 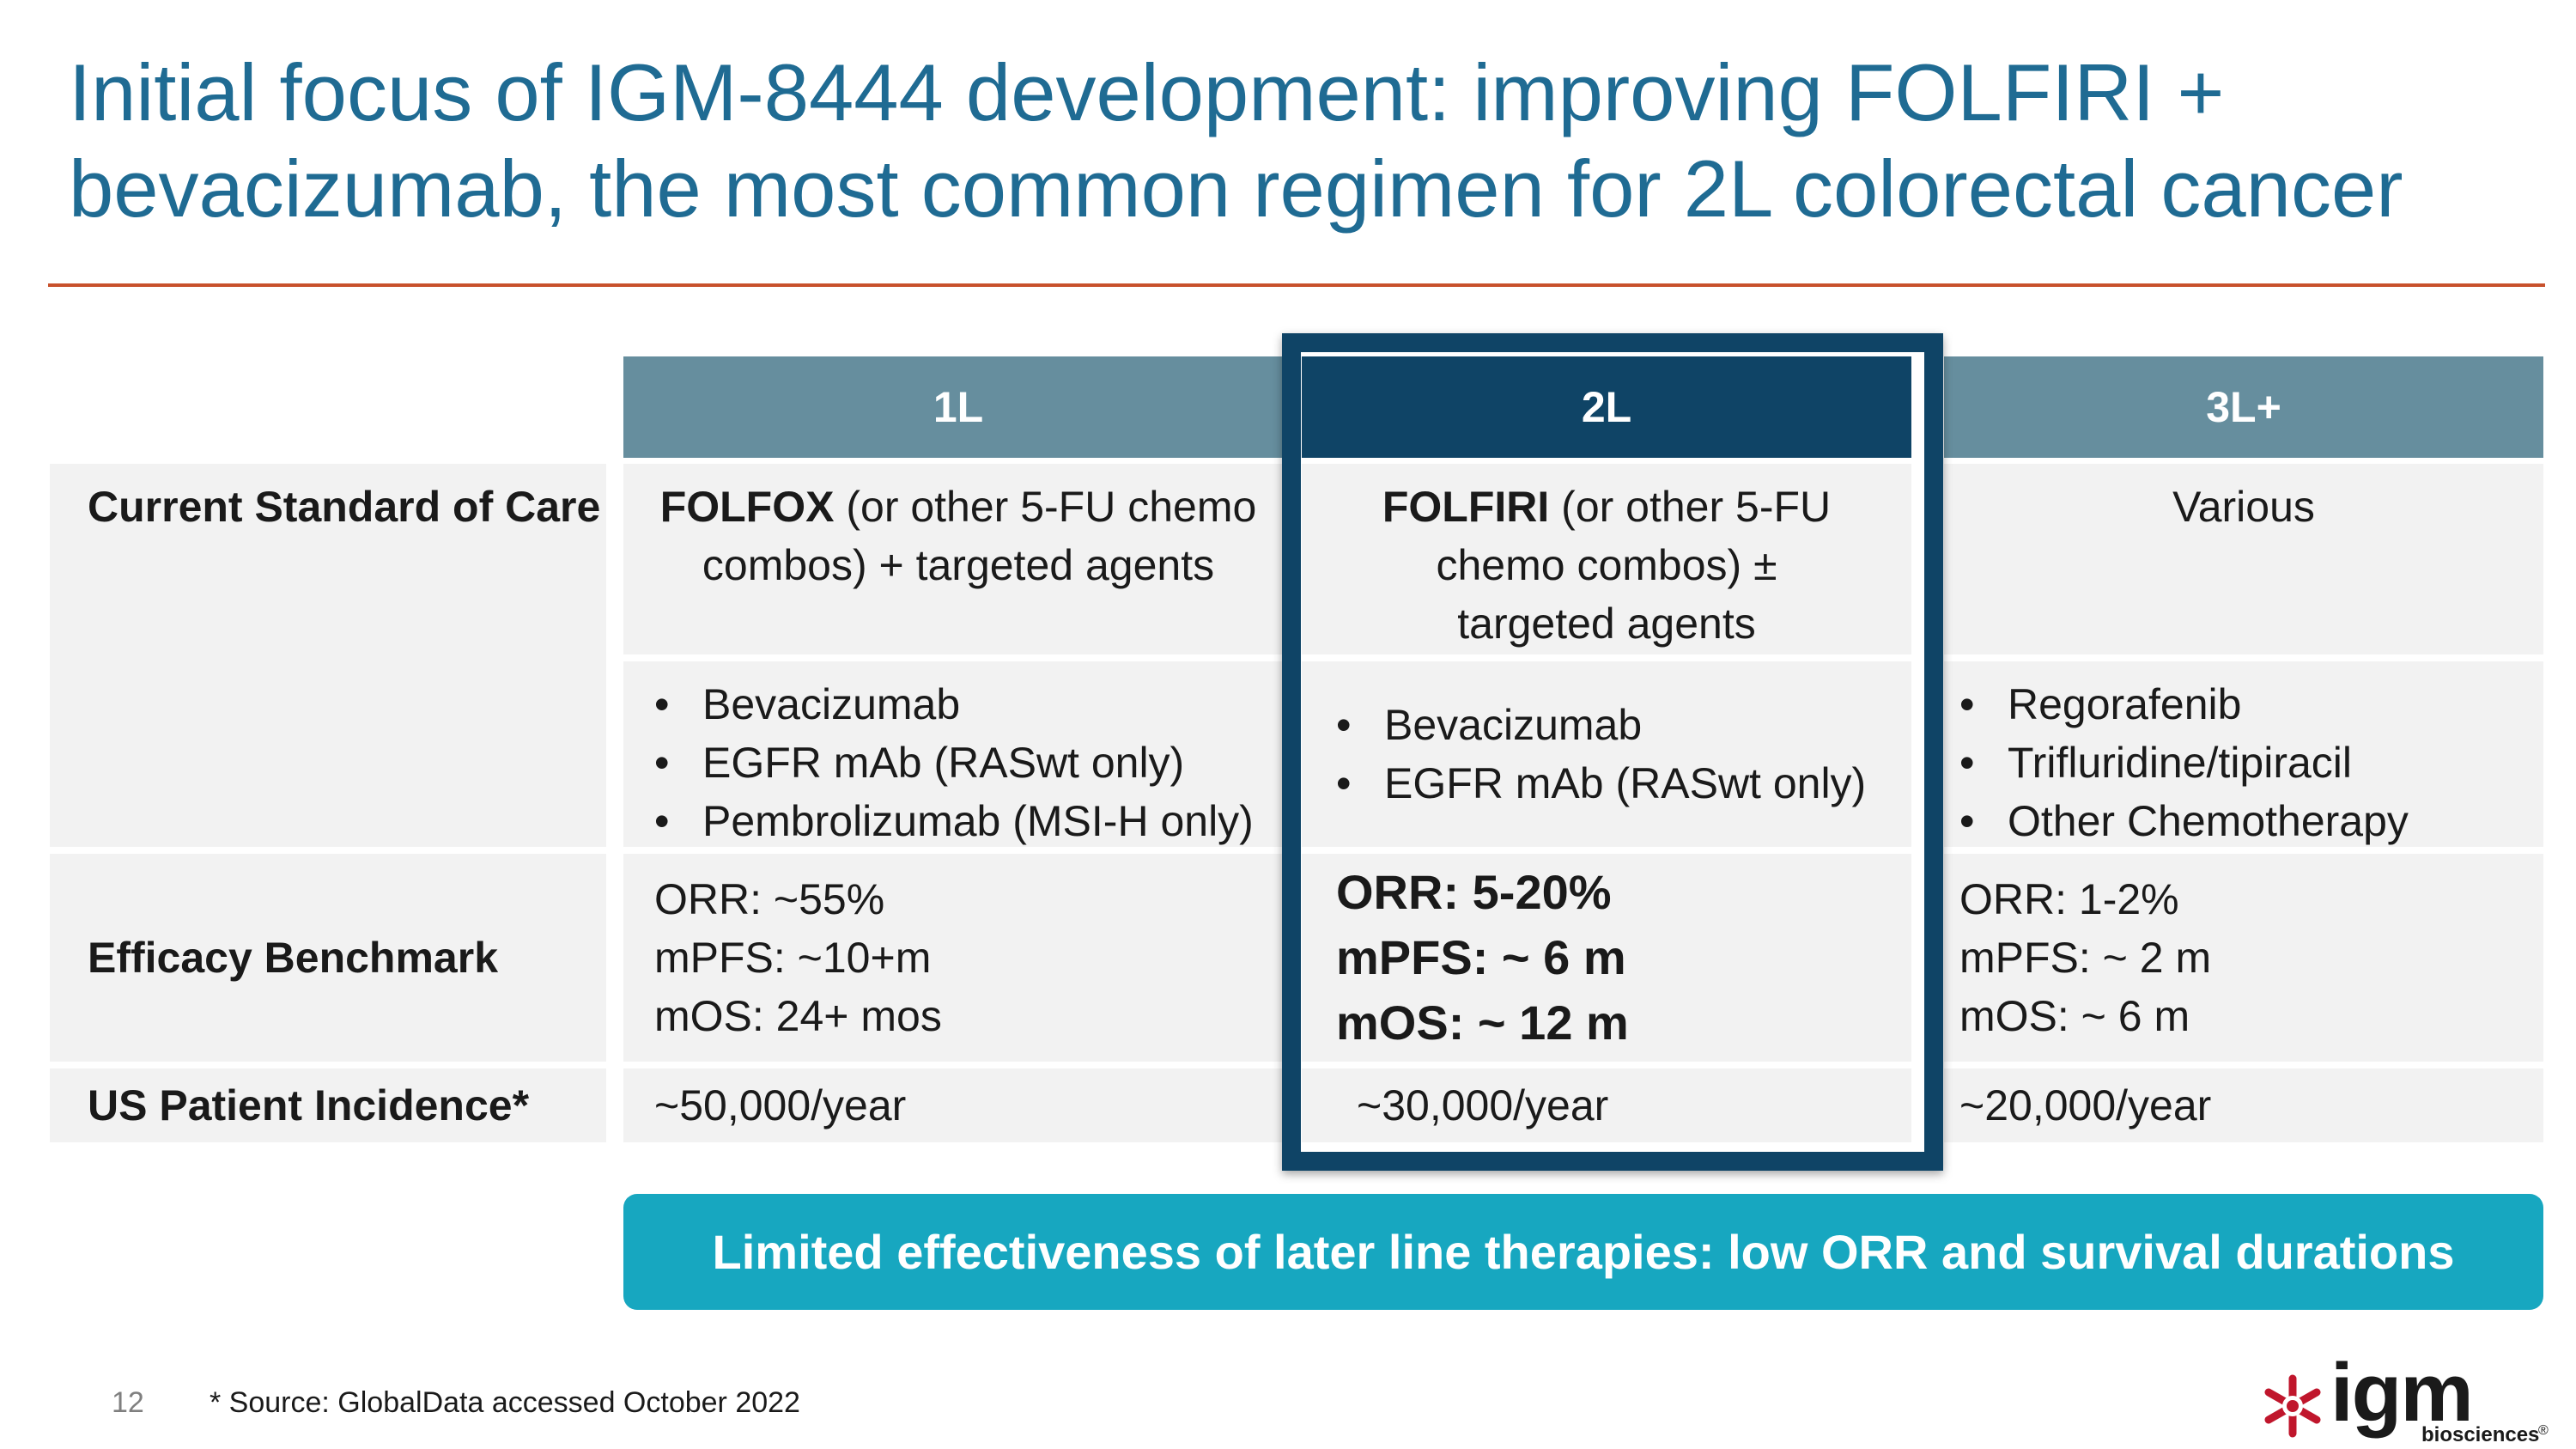 What do you see at coordinates (2069, 899) in the screenshot?
I see `efficacy-orr: ORR: 1-2%` at bounding box center [2069, 899].